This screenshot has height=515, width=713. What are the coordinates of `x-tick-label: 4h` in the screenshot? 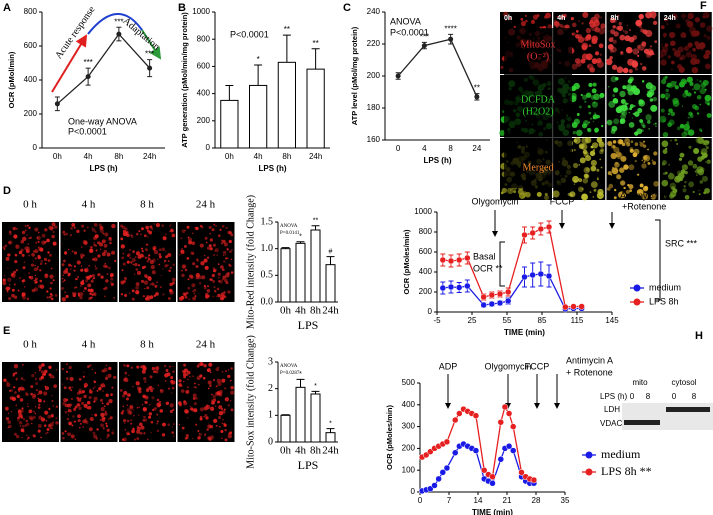 It's located at (88, 156).